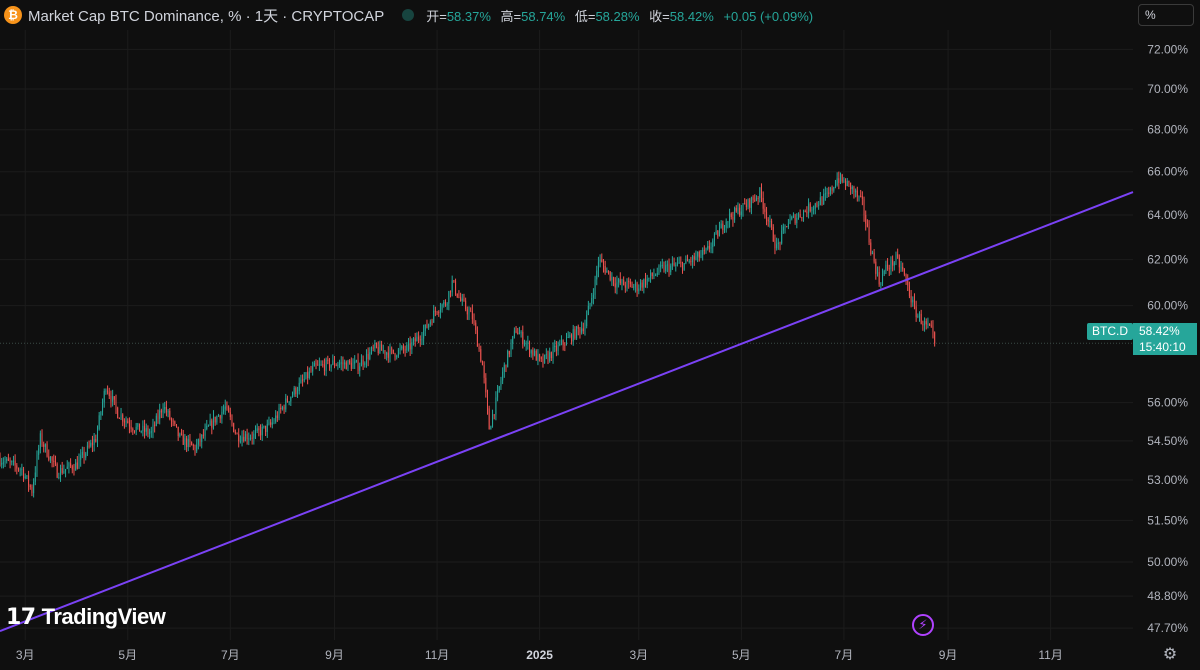 The height and width of the screenshot is (670, 1200). What do you see at coordinates (86, 617) in the screenshot?
I see `tradingview-logo: 𝟭𝟳 TradingView` at bounding box center [86, 617].